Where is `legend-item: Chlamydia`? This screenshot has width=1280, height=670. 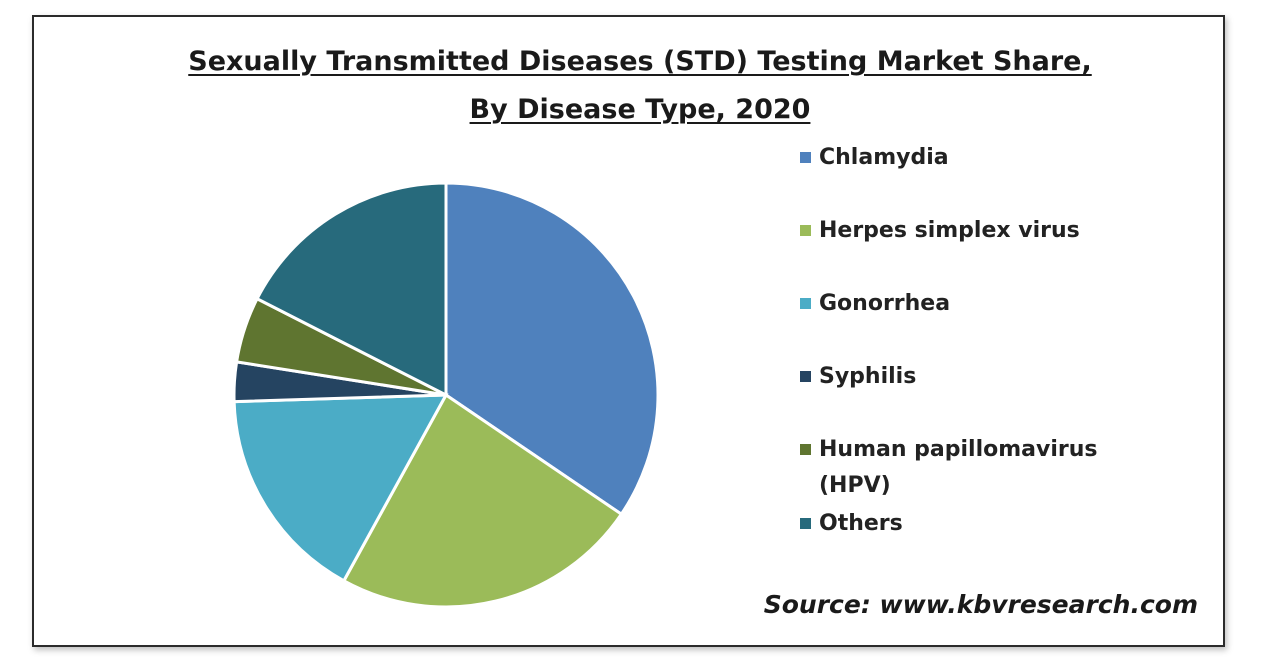
legend-item: Chlamydia is located at coordinates (959, 158).